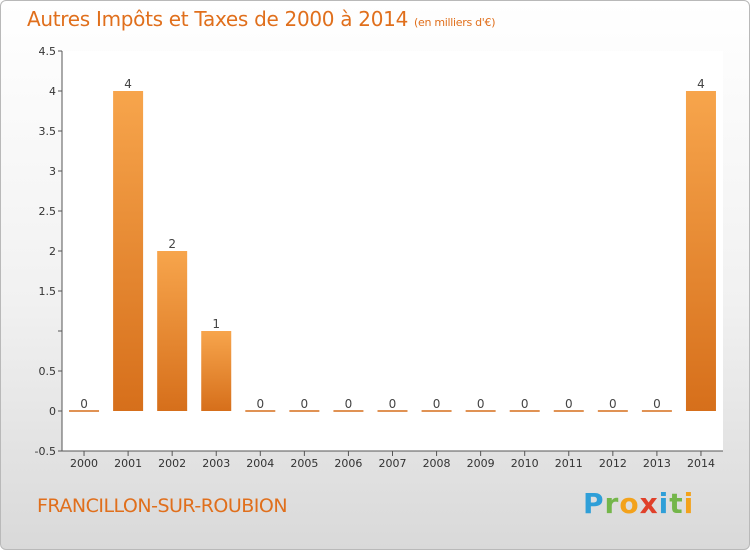 This screenshot has width=750, height=550. Describe the element at coordinates (52, 171) in the screenshot. I see `y-tick-label: 3` at that location.